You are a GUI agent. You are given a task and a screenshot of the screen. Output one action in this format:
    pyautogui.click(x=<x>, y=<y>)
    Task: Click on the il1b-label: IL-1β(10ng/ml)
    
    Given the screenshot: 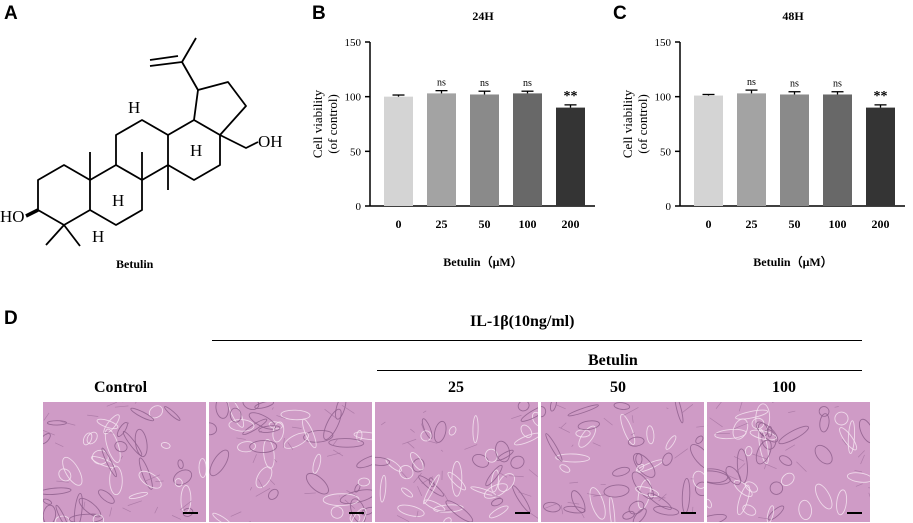 What is the action you would take?
    pyautogui.click(x=522, y=321)
    